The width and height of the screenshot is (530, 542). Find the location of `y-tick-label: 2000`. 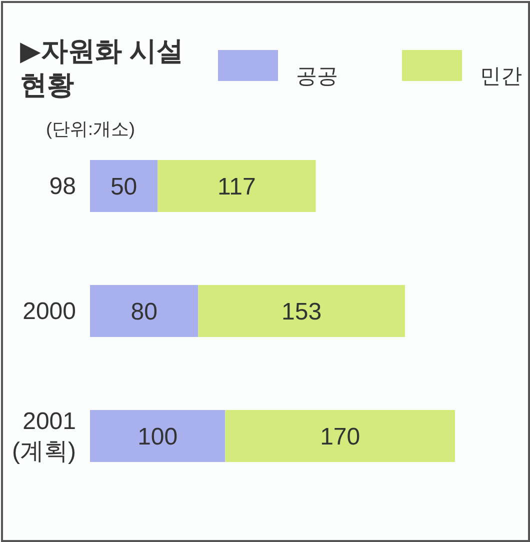

y-tick-label: 2000 is located at coordinates (49, 311).